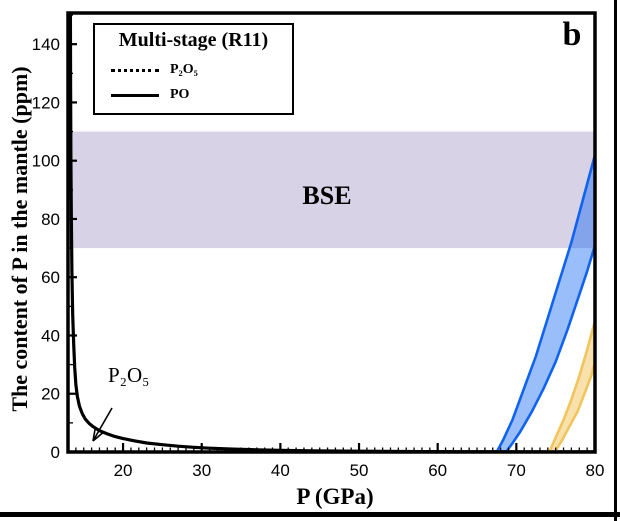 Image resolution: width=620 pixels, height=521 pixels. Describe the element at coordinates (50, 335) in the screenshot. I see `y-tick-label: 40` at that location.